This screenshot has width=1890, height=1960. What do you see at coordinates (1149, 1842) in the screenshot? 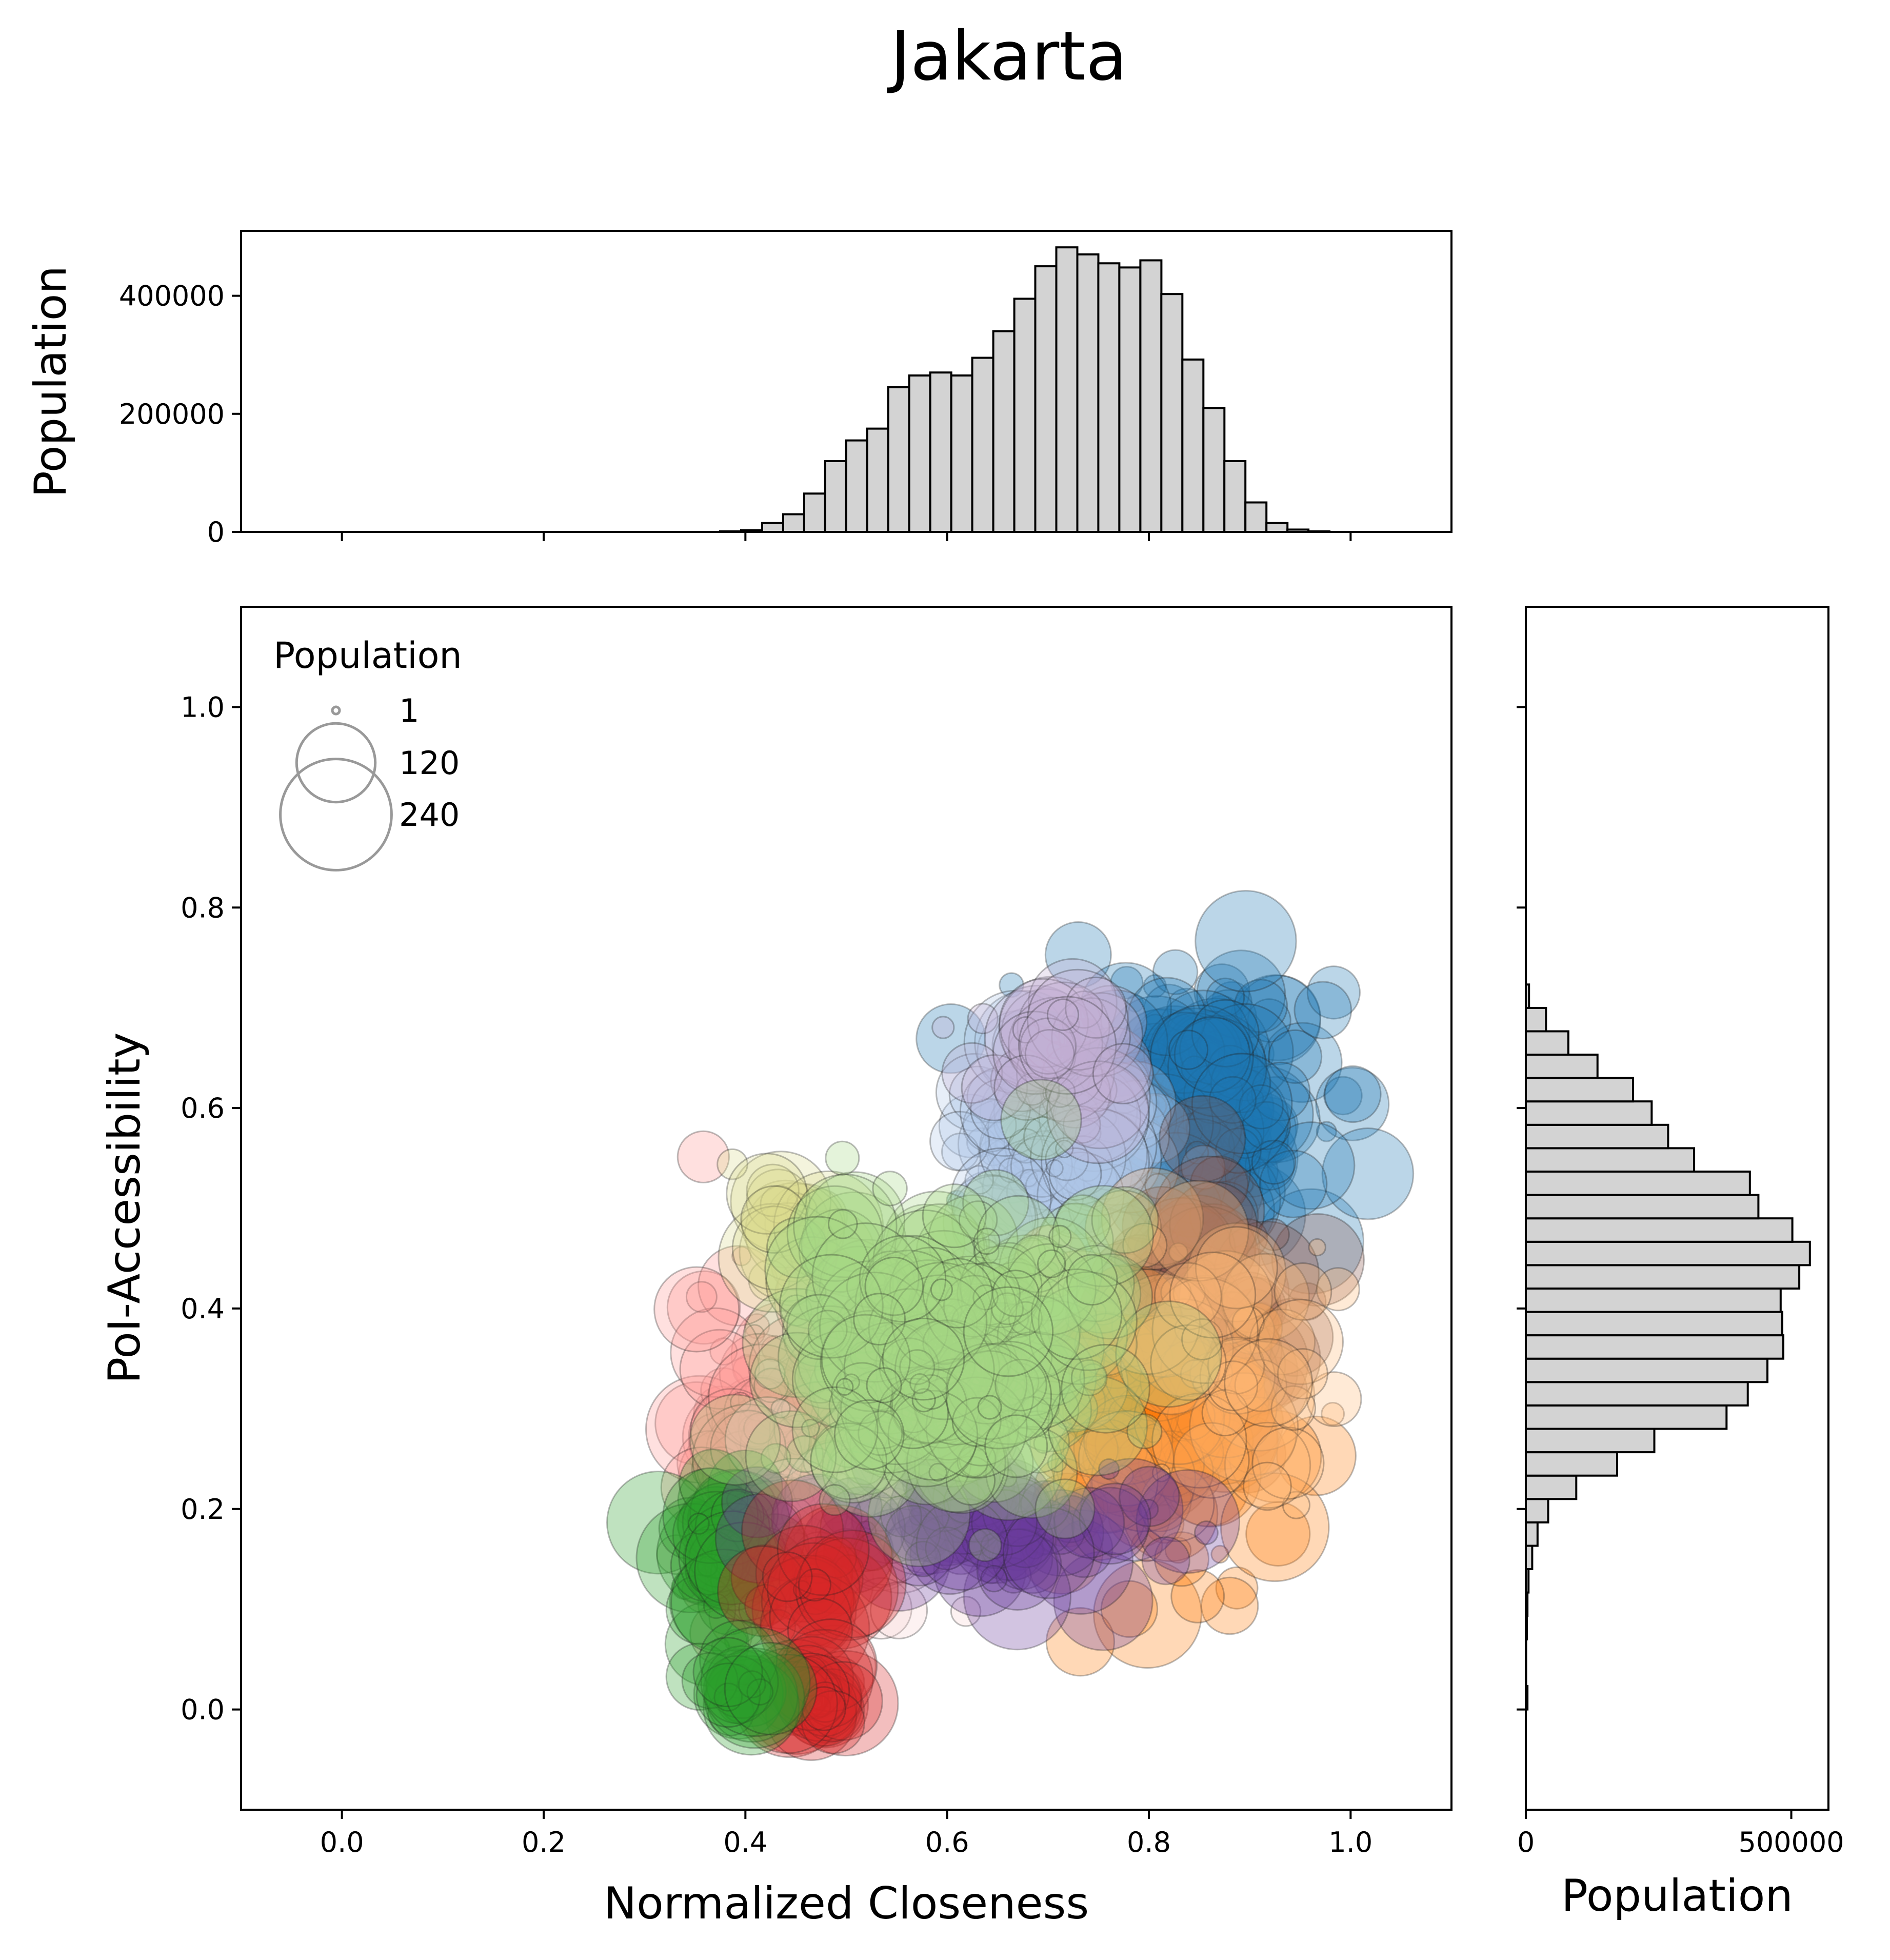
I see `scatter-xtick-label: 0.8` at bounding box center [1149, 1842].